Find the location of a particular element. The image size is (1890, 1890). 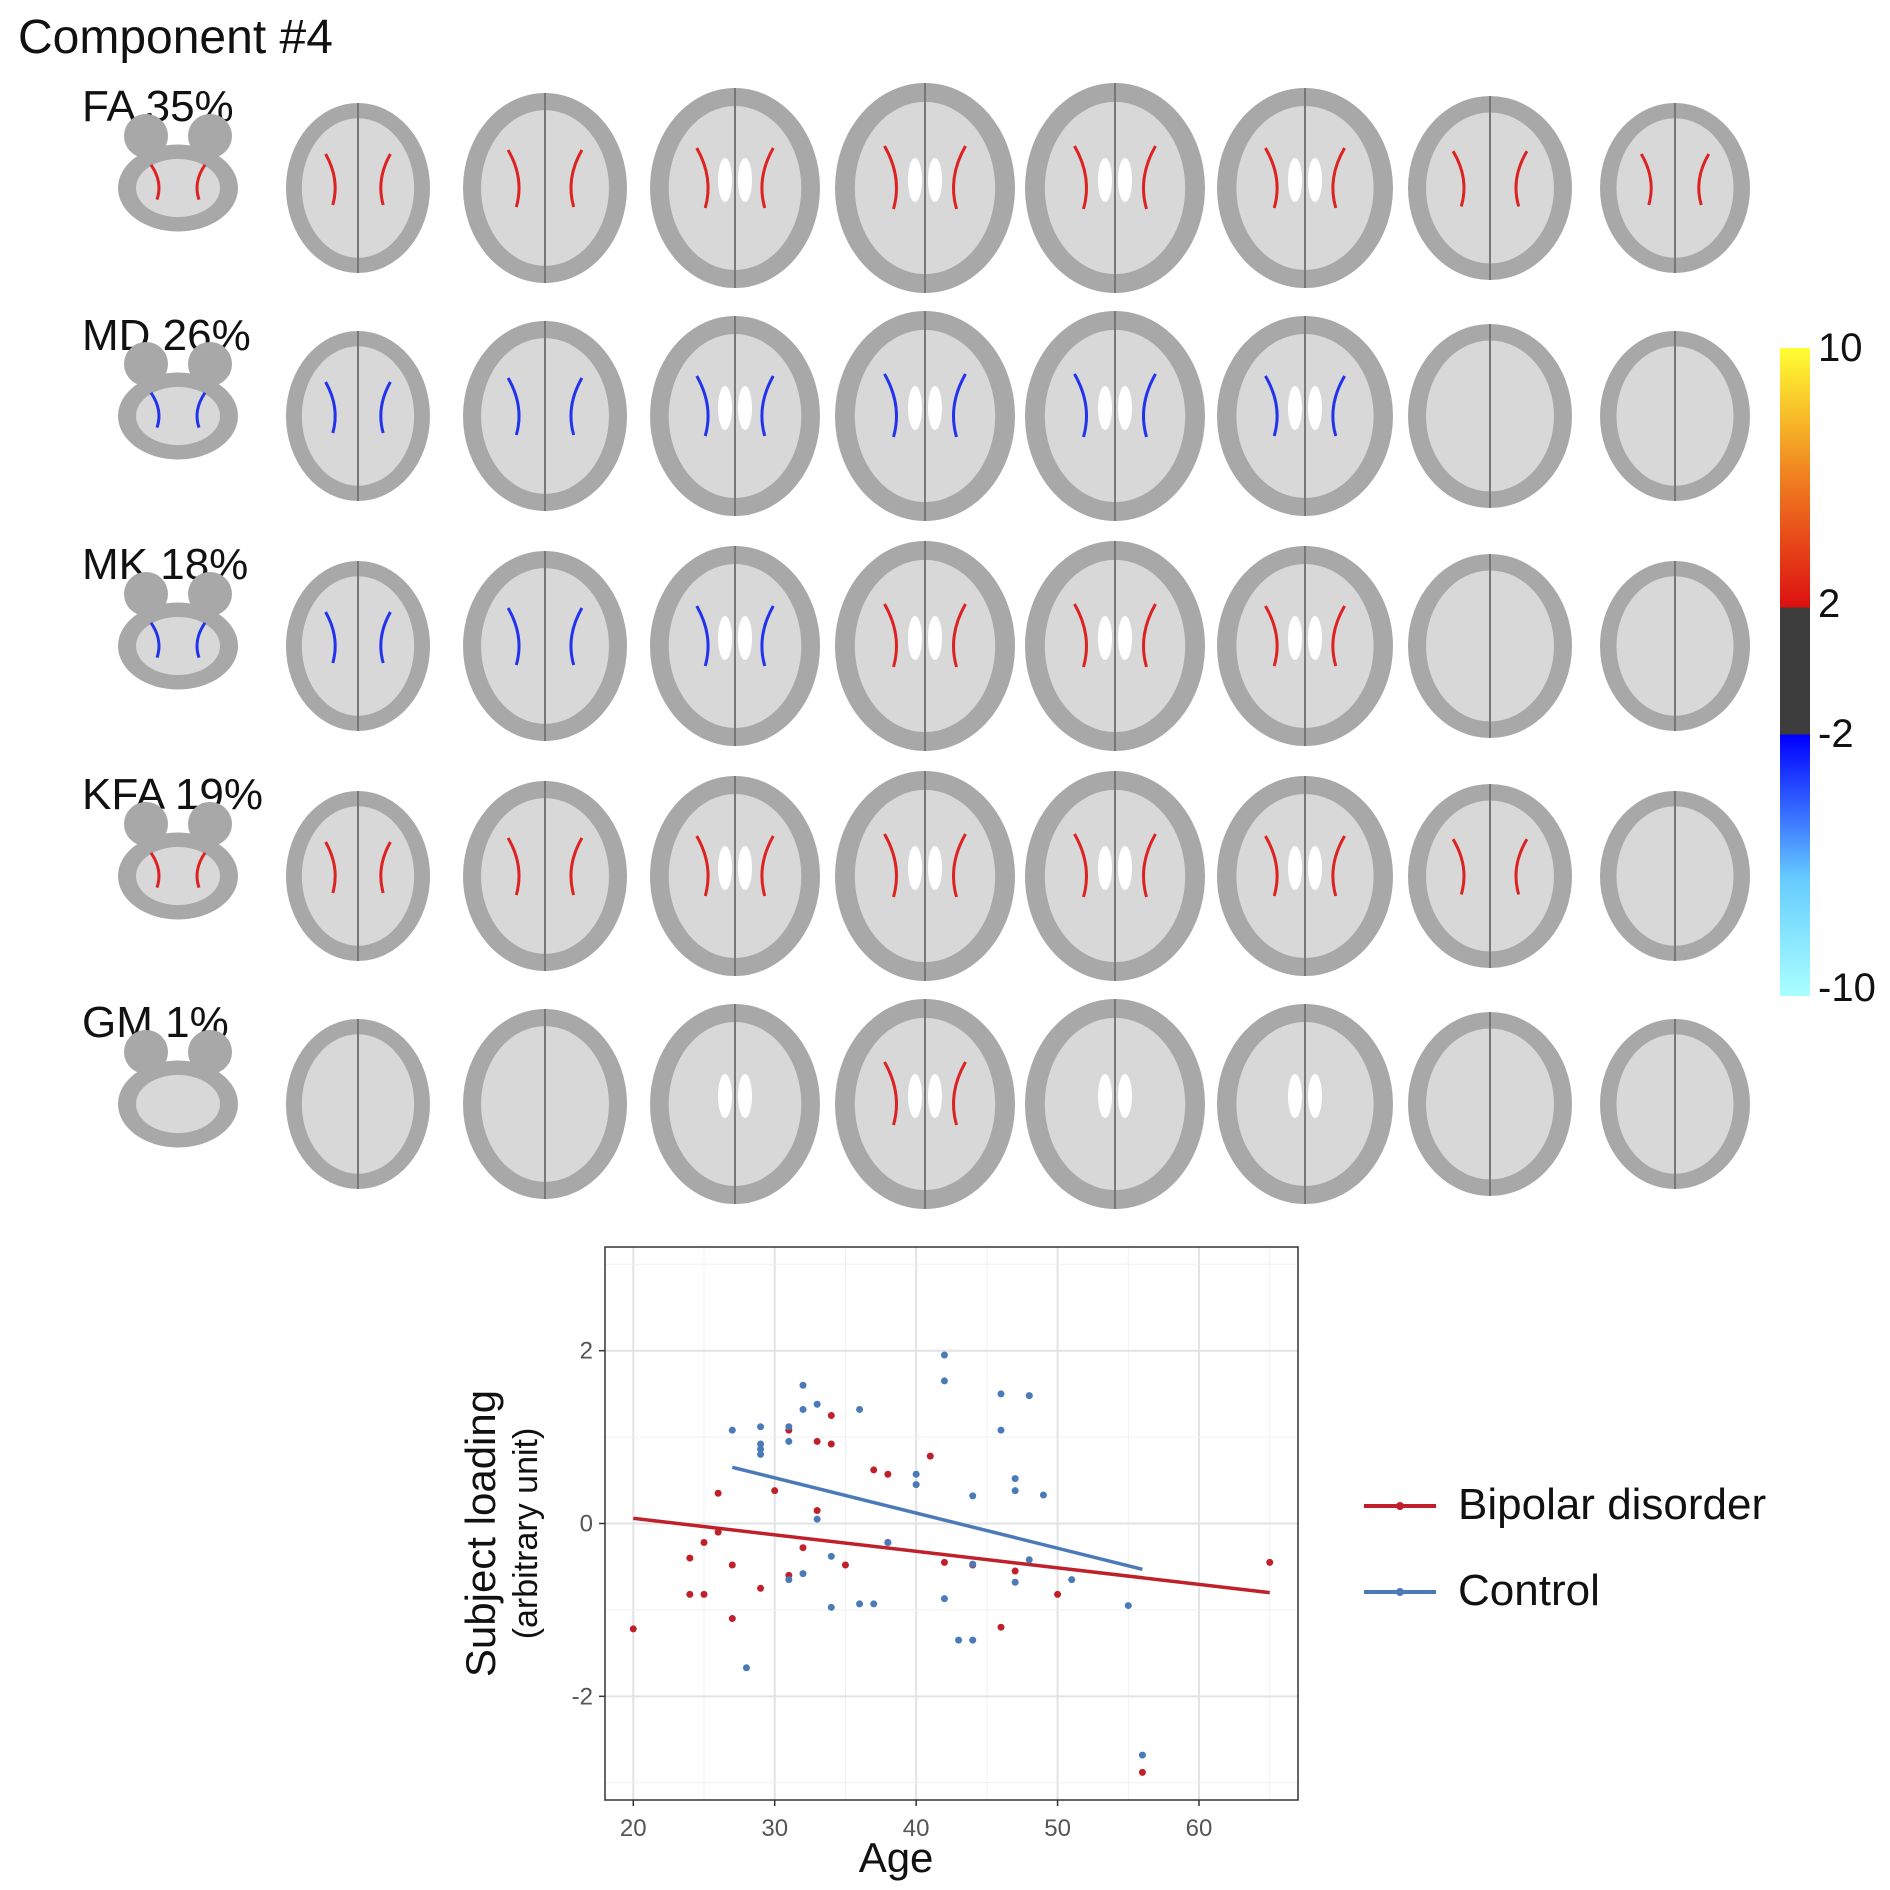

x-tick-label: 60 is located at coordinates (1199, 1828).